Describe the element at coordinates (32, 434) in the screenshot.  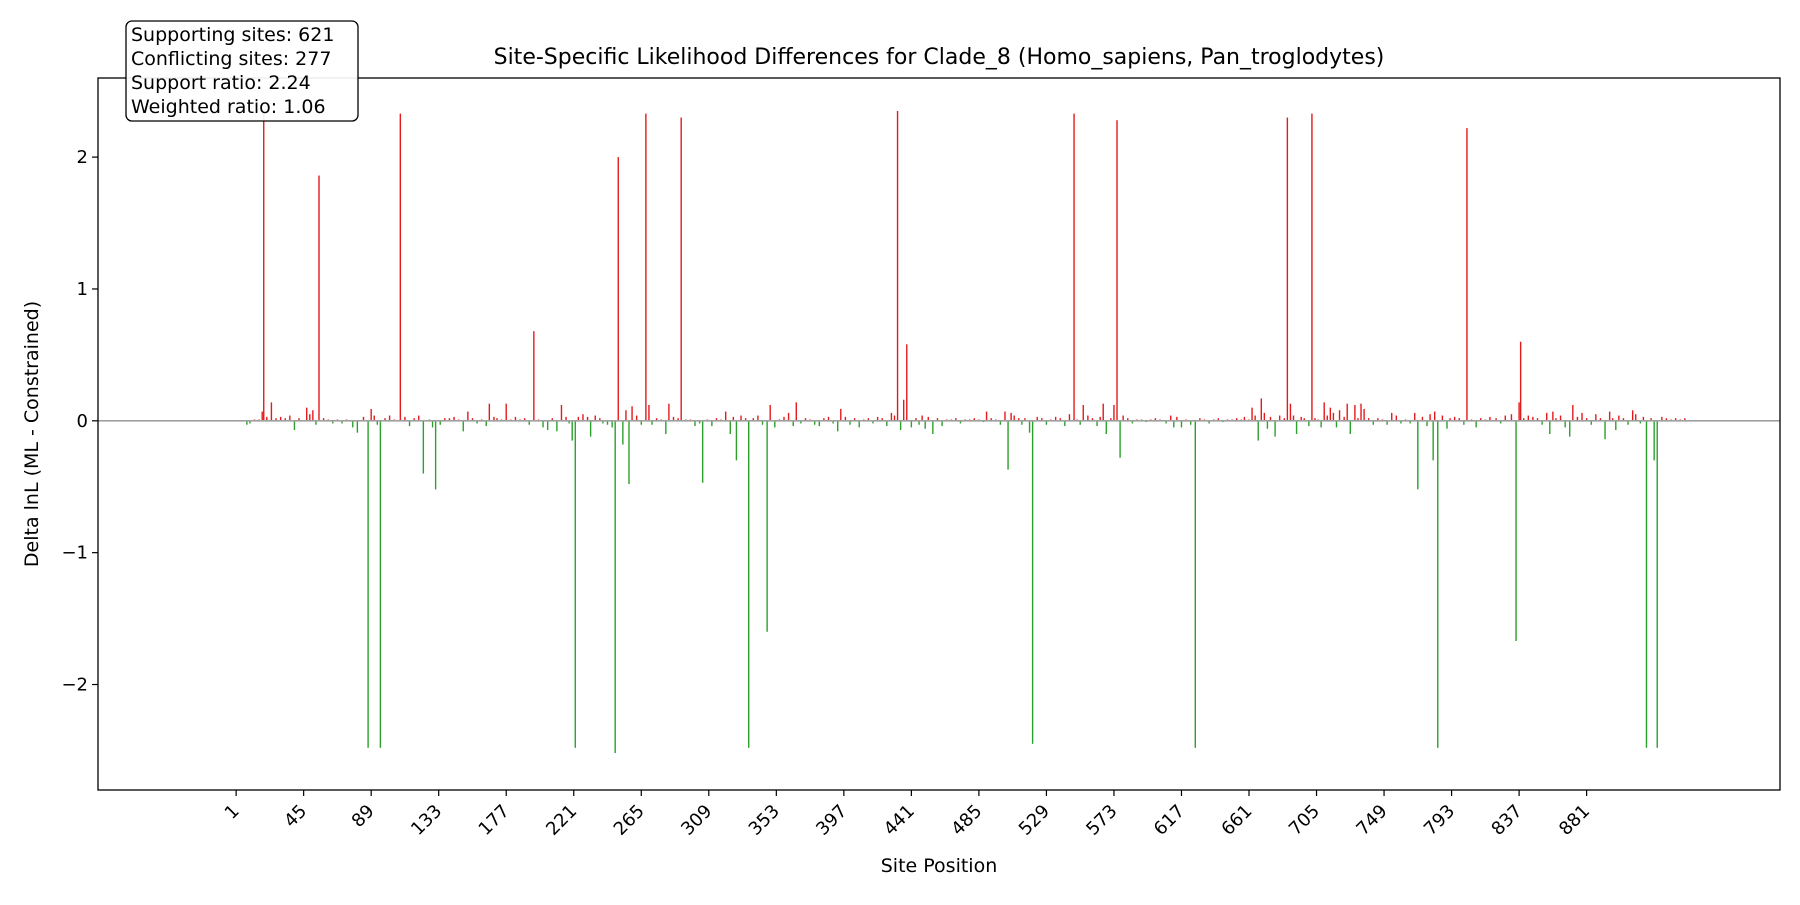
I see `y-axis-label: Delta lnL (ML - Constrained)` at that location.